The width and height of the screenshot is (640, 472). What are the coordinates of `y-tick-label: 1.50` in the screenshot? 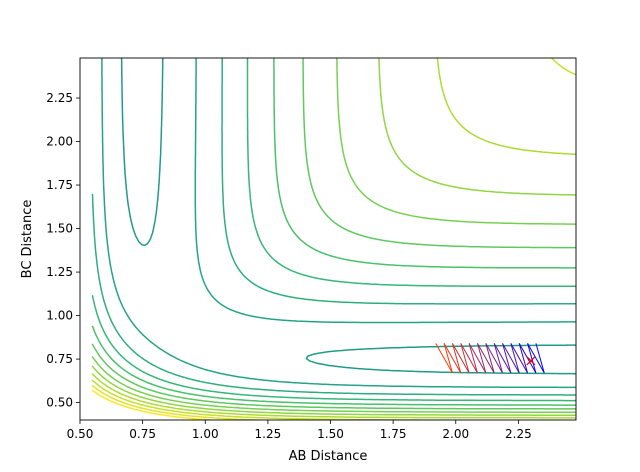 It's located at (59, 229).